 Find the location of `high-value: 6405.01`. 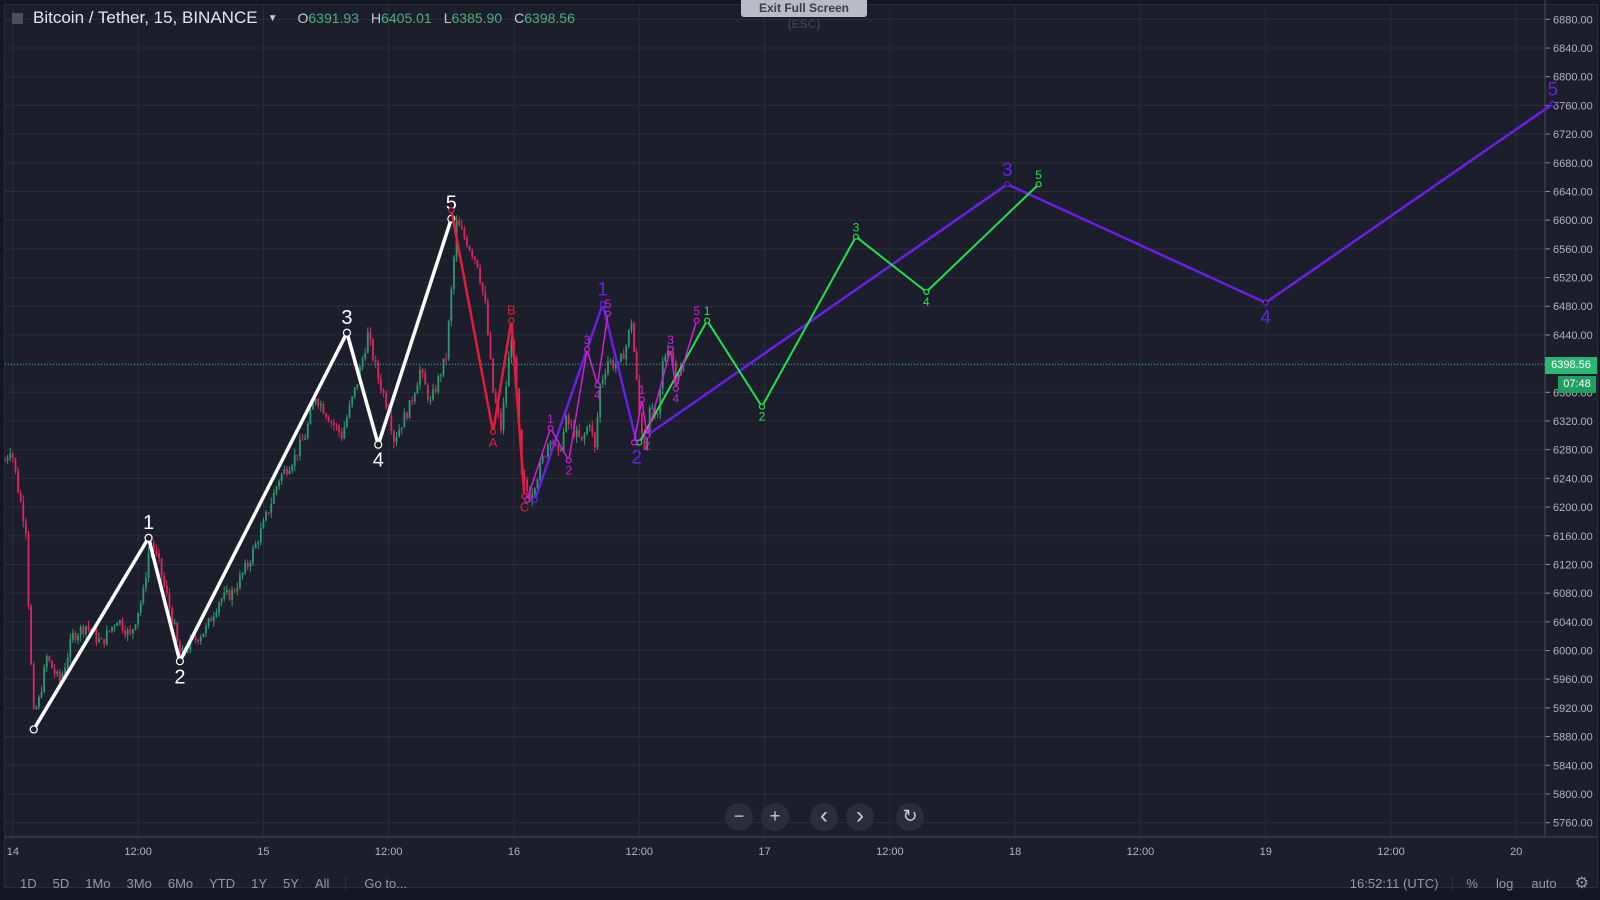

high-value: 6405.01 is located at coordinates (406, 18).